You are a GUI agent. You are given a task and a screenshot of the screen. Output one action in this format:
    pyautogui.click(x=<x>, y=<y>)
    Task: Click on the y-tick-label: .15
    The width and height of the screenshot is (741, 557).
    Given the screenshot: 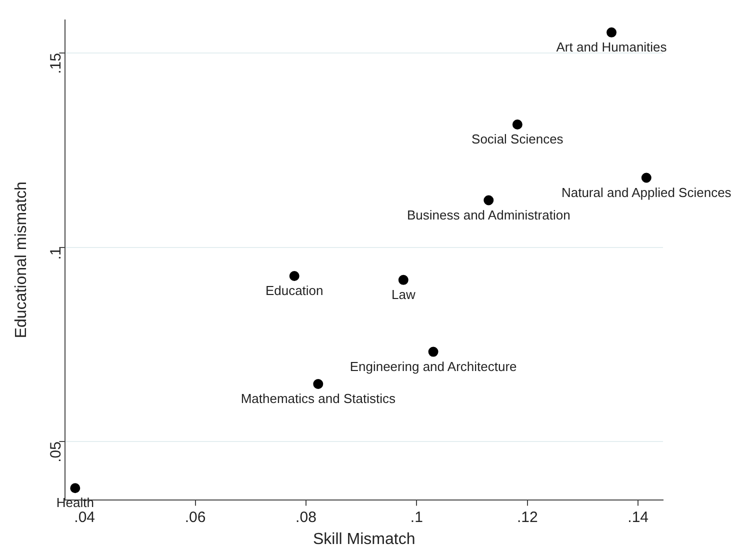 What is the action you would take?
    pyautogui.click(x=55, y=63)
    